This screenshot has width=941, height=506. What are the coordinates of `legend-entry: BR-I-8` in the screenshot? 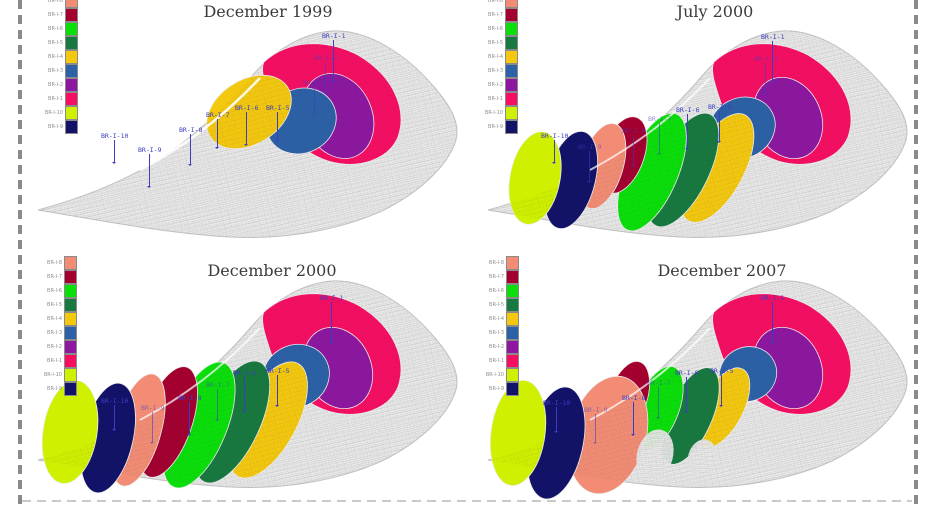 It's located at (51, 263).